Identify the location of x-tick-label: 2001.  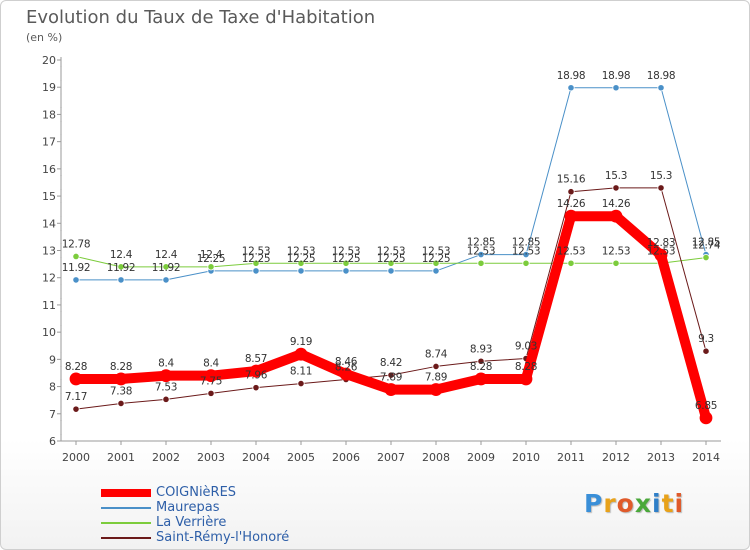
(121, 457).